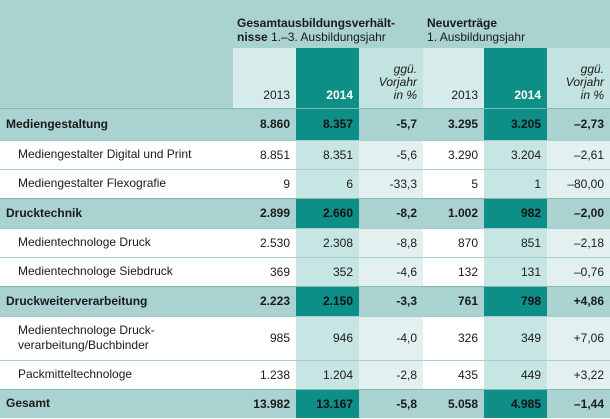 This screenshot has height=419, width=610. I want to click on cell-2014-new: 1, so click(516, 183).